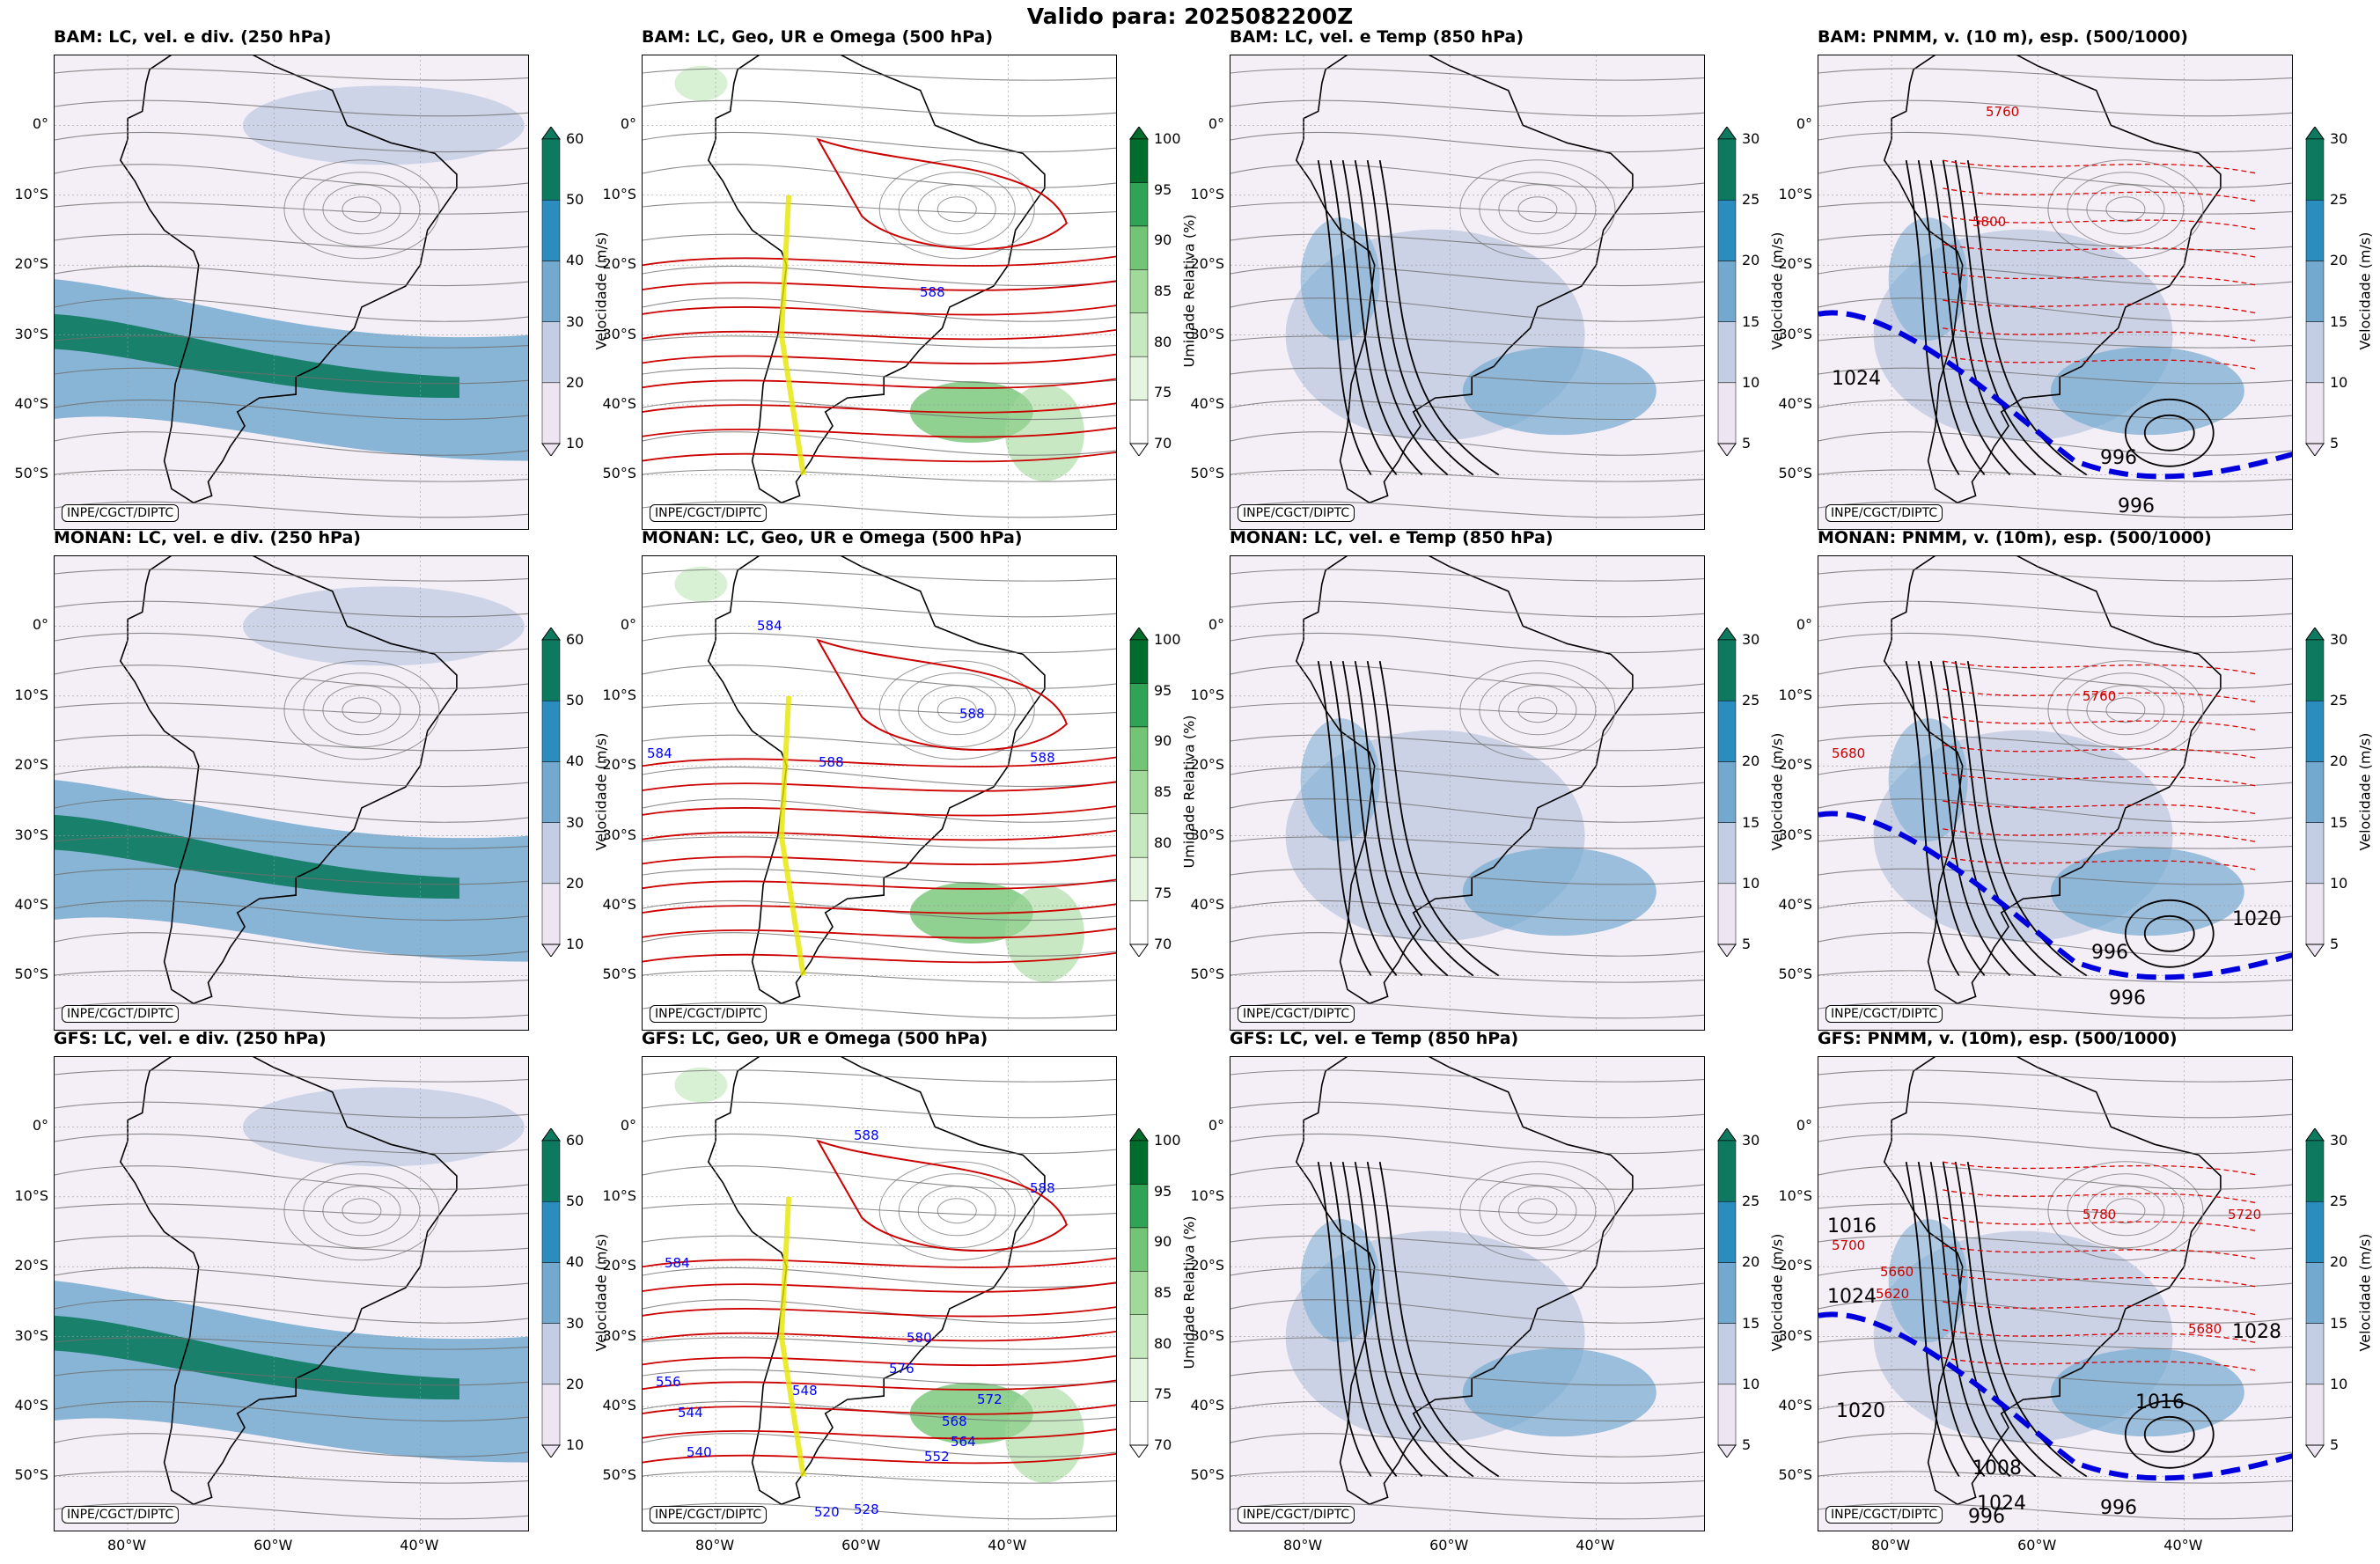  Describe the element at coordinates (1726, 792) in the screenshot. I see `colorbar-vel850` at that location.